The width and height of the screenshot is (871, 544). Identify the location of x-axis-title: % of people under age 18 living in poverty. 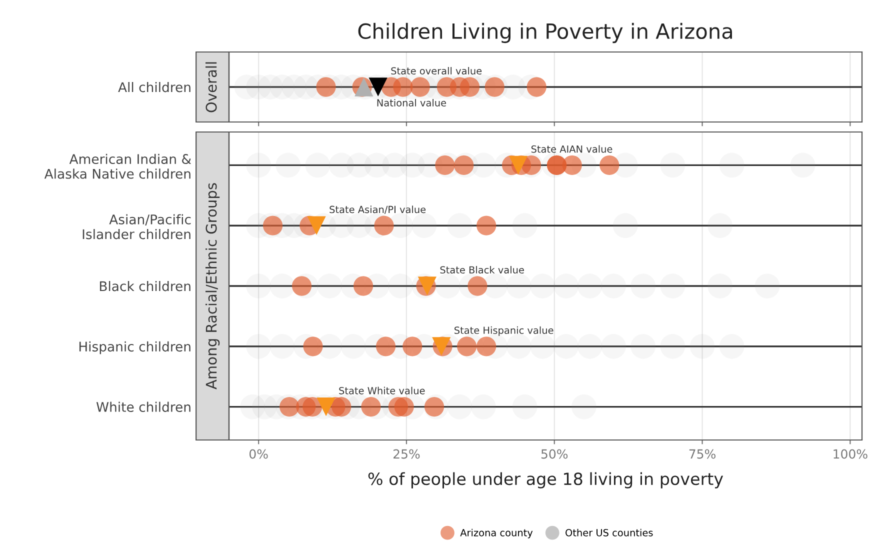
(546, 480).